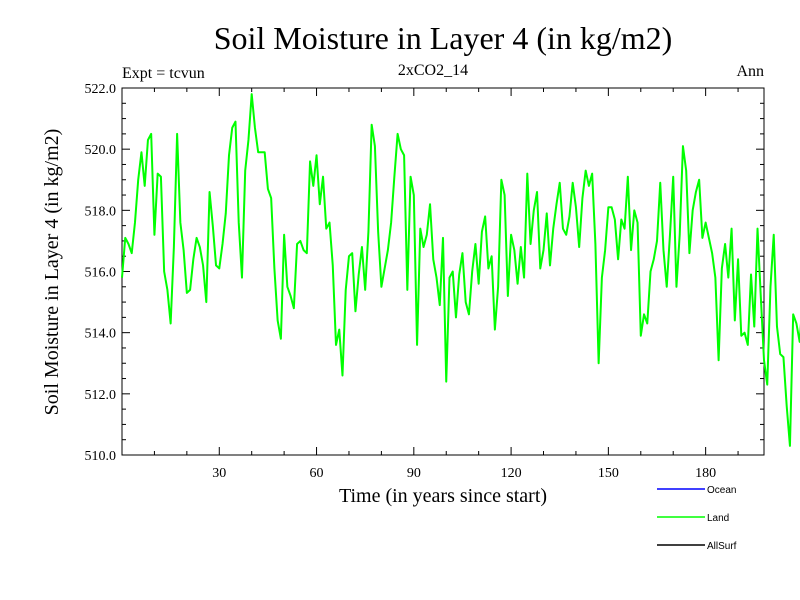 The width and height of the screenshot is (800, 600). Describe the element at coordinates (52, 272) in the screenshot. I see `y-axis-label: Soil Moisture in Layer 4 (in kg/m2)` at that location.